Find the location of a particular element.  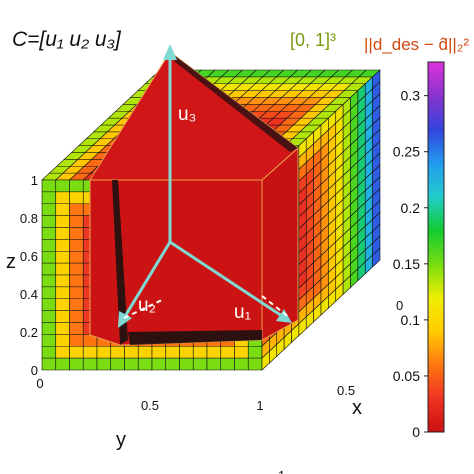

x-axis-ticks: 10.50 is located at coordinates (340, 386).